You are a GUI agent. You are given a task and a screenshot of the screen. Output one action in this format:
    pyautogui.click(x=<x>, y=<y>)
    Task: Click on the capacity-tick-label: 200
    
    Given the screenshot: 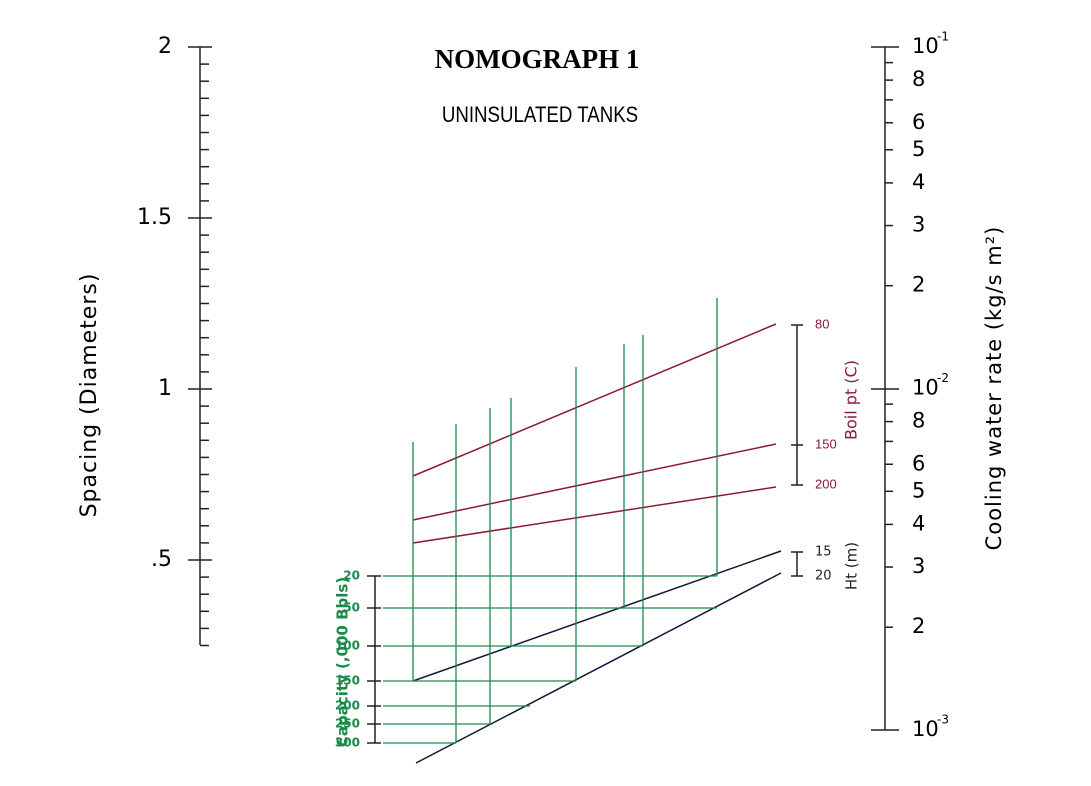 What is the action you would take?
    pyautogui.click(x=347, y=706)
    